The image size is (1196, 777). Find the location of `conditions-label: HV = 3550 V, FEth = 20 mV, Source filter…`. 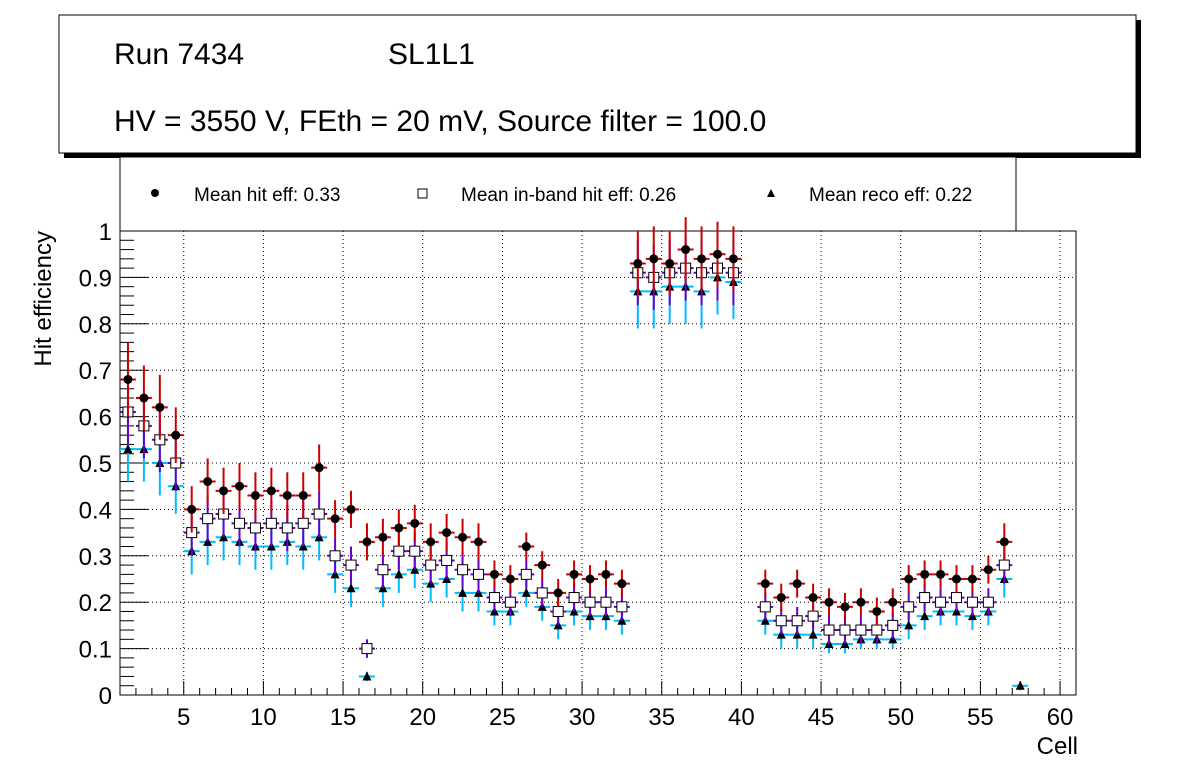

conditions-label: HV = 3550 V, FEth = 20 mV, Source filter… is located at coordinates (440, 121).